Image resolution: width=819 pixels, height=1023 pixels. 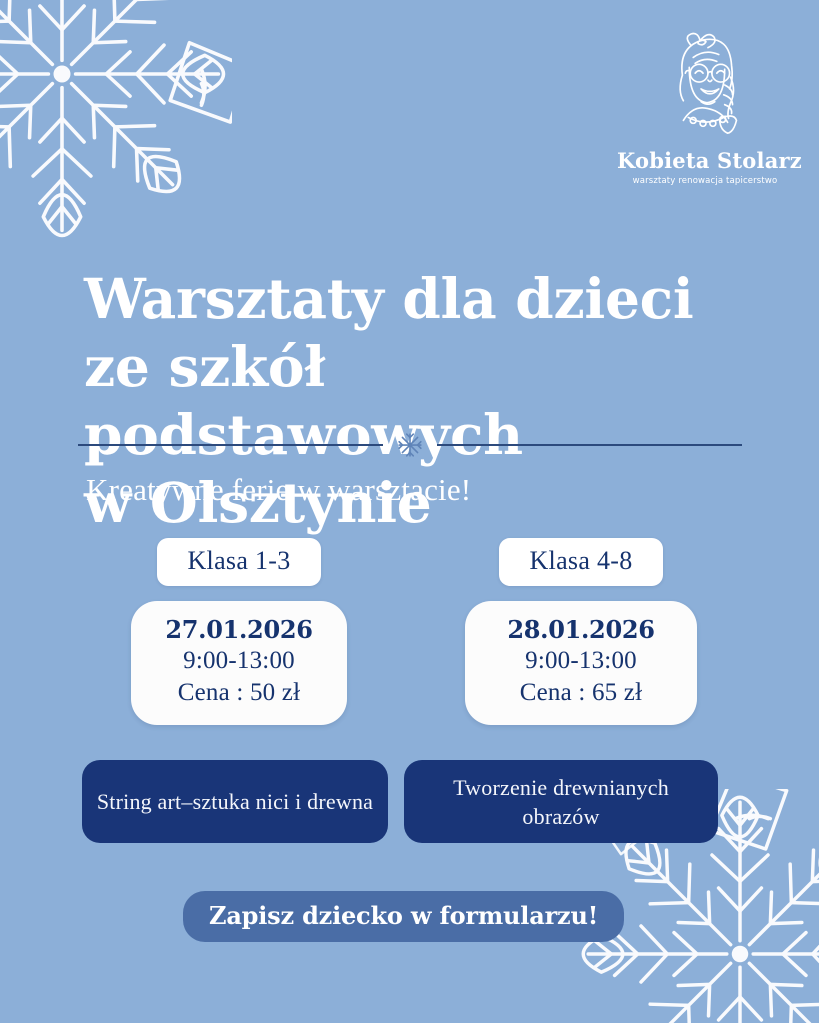 I want to click on info-price-1: Cena : 50 zł, so click(x=239, y=692).